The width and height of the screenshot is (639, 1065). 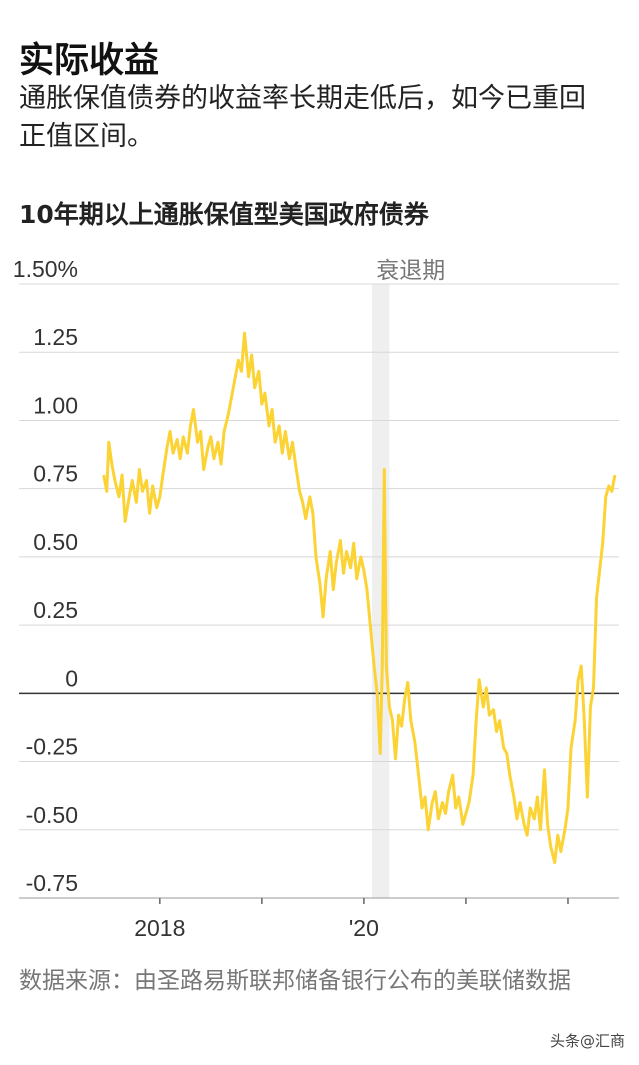 What do you see at coordinates (52, 747) in the screenshot?
I see `y-tick-label: -0.25` at bounding box center [52, 747].